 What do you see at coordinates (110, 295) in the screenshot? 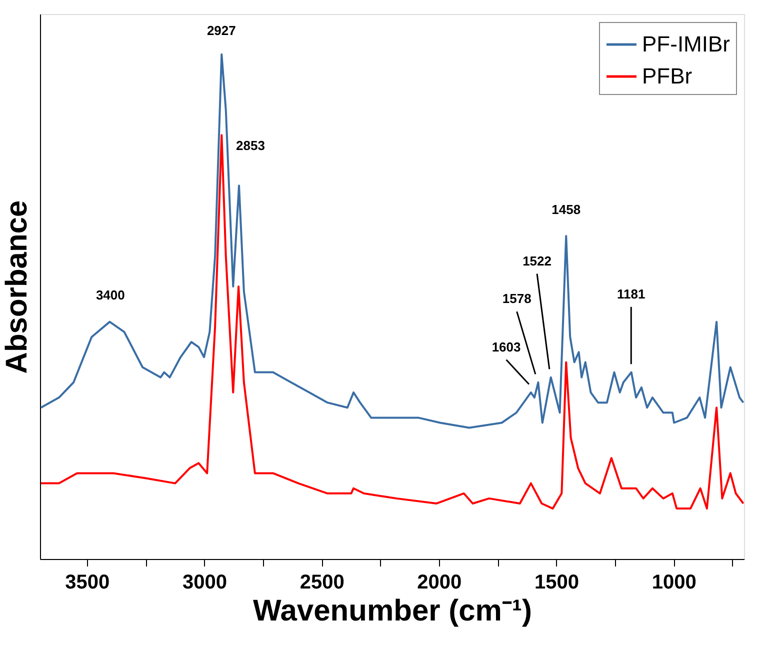
I see `annotation: 3400` at bounding box center [110, 295].